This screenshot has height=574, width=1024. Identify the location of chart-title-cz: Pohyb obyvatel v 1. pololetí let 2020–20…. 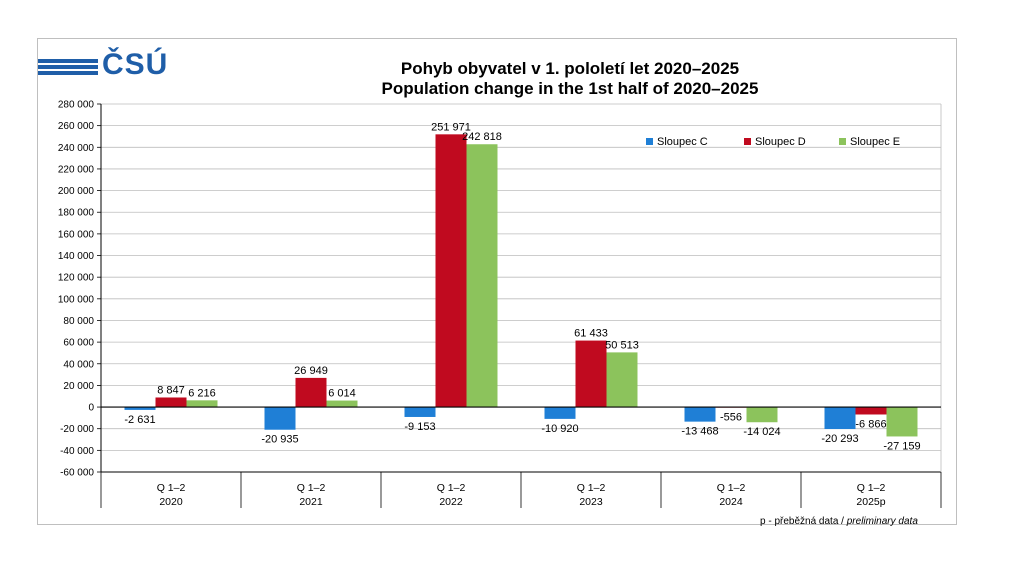
(570, 68).